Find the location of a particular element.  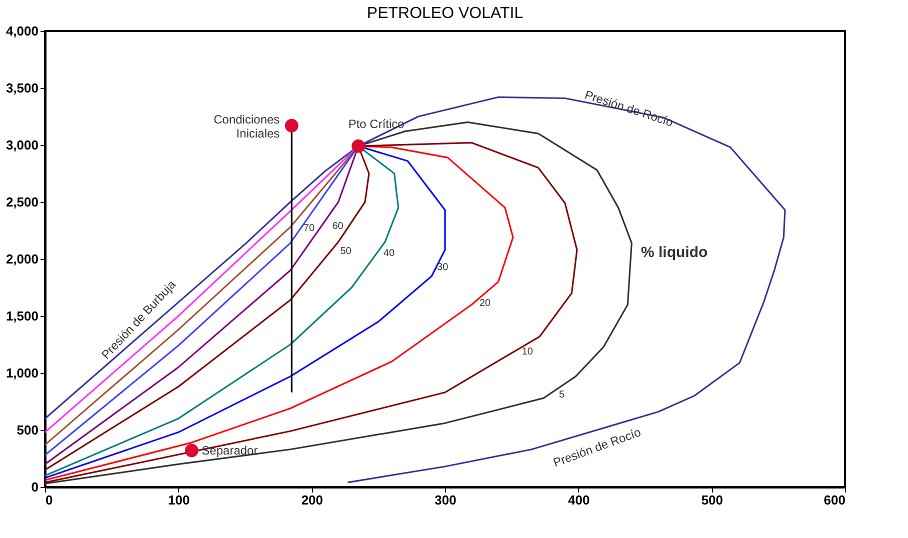

annotation: 20 is located at coordinates (485, 303).